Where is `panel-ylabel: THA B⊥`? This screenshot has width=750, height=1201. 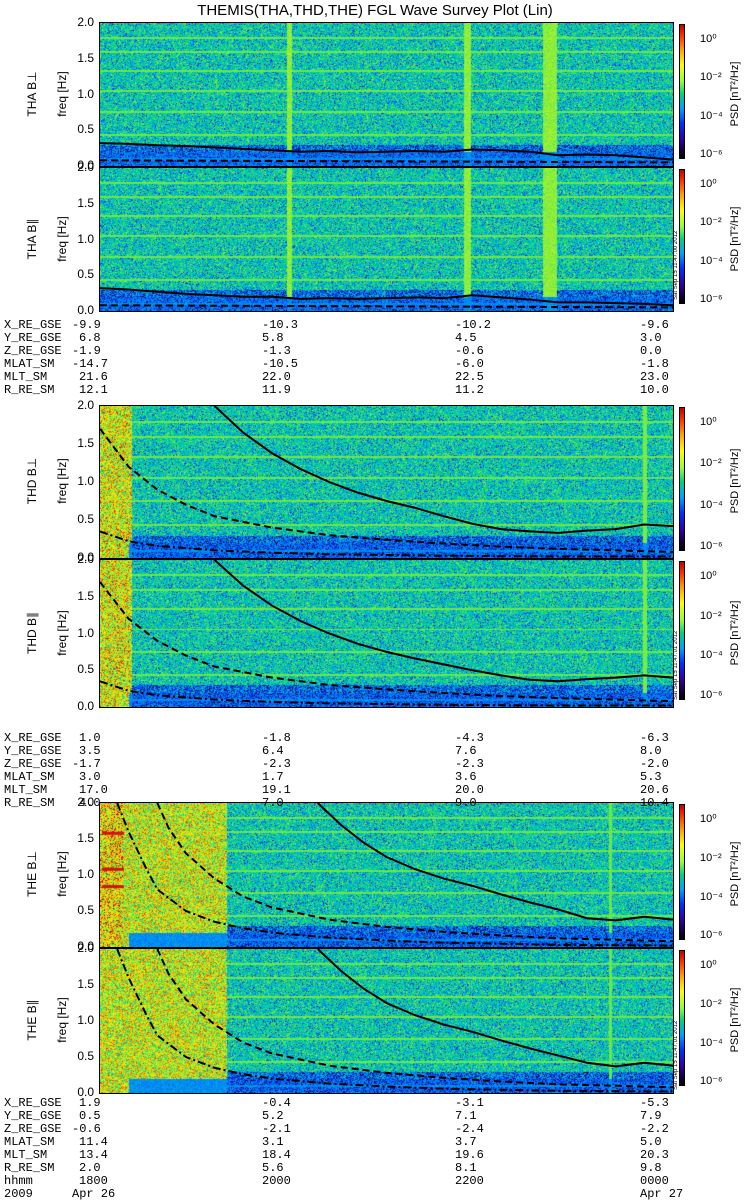
panel-ylabel: THA B⊥ is located at coordinates (32, 93).